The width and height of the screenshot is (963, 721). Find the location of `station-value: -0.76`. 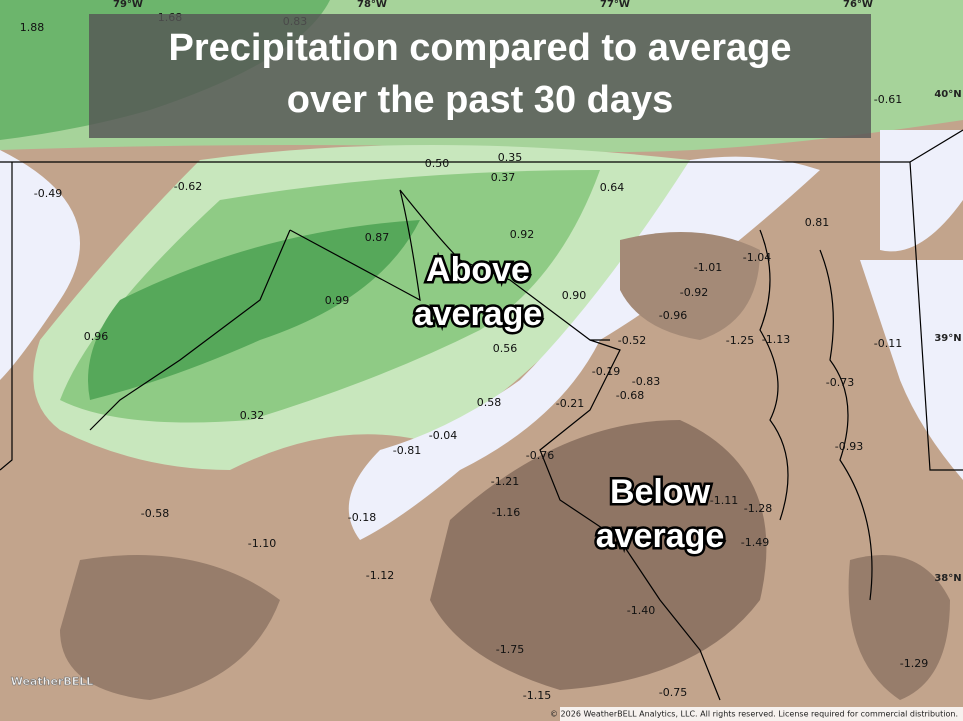

station-value: -0.76 is located at coordinates (540, 455).